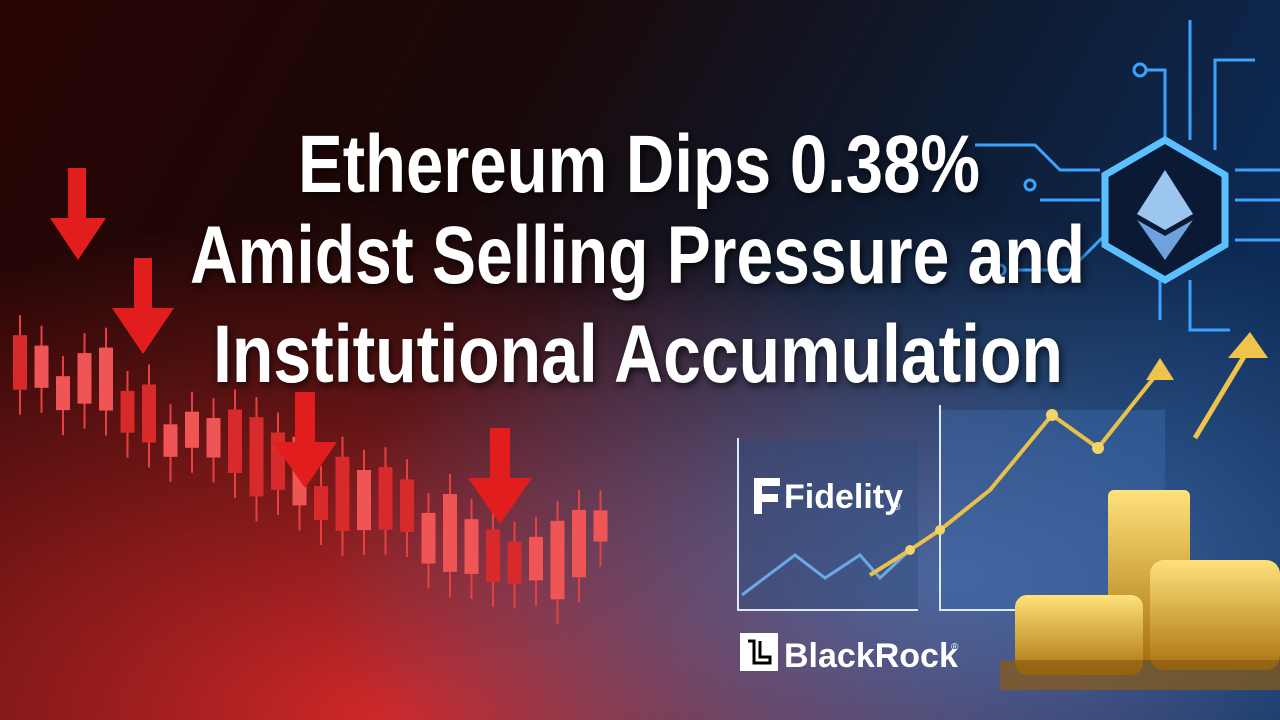 The width and height of the screenshot is (1280, 720). What do you see at coordinates (637, 255) in the screenshot?
I see `headline-line: Amidst Selling Pressure and` at bounding box center [637, 255].